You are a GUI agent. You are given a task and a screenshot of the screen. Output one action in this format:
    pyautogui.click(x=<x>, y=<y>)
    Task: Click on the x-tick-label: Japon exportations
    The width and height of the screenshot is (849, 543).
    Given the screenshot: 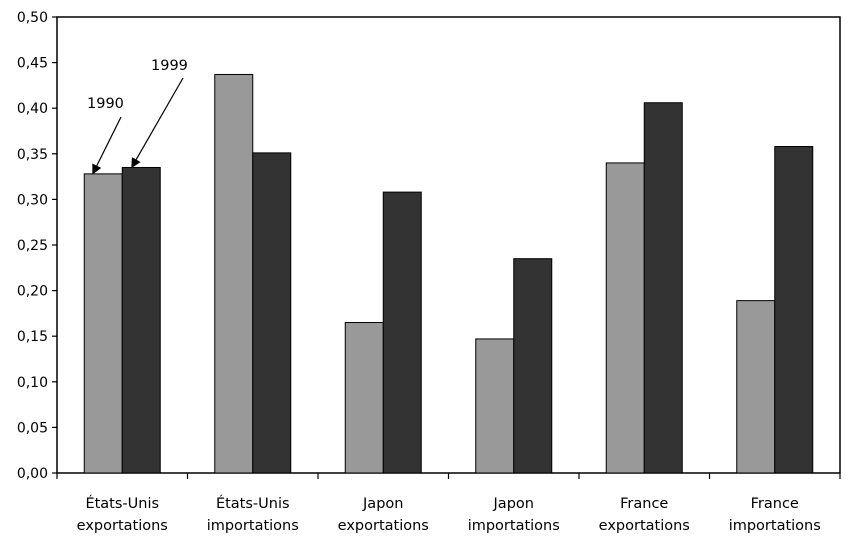 What is the action you would take?
    pyautogui.click(x=383, y=515)
    